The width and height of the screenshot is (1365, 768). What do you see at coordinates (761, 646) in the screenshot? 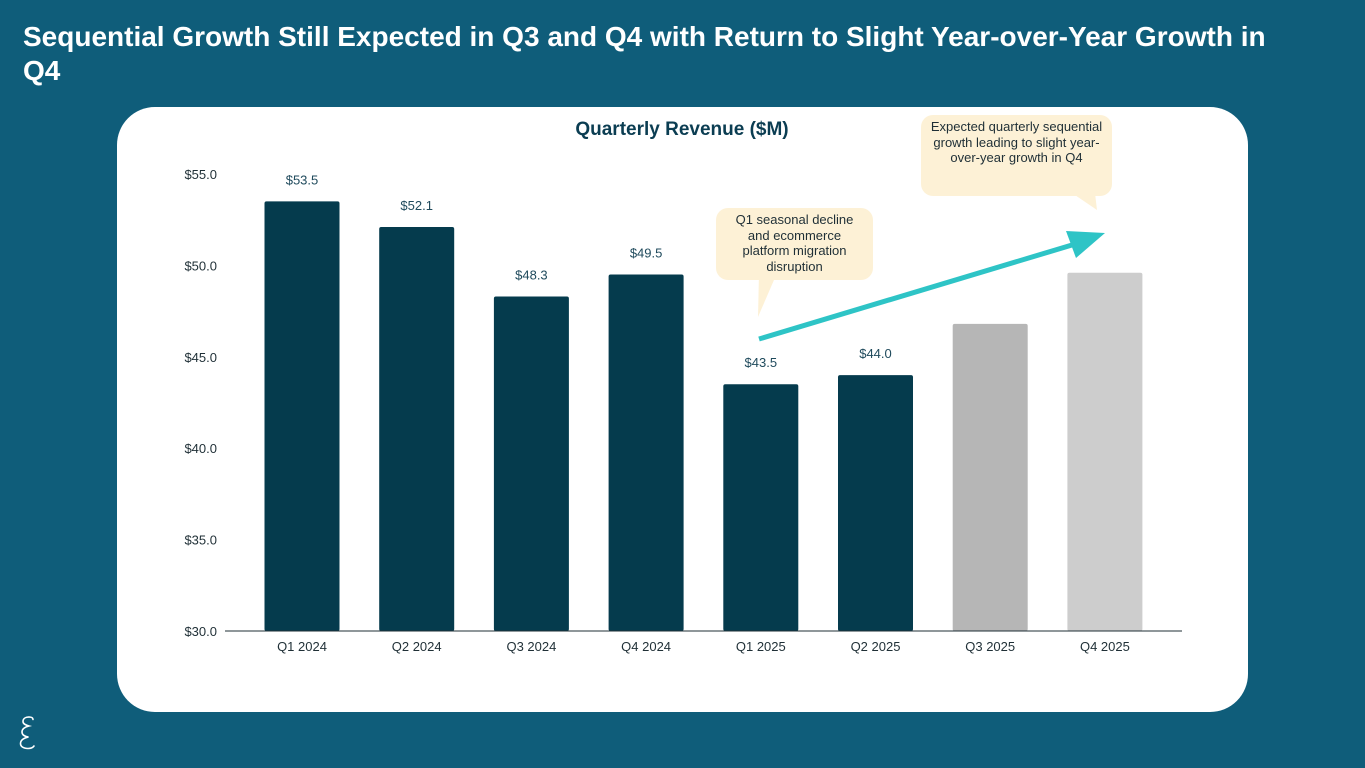
I see `x-tick-label: Q1 2025` at bounding box center [761, 646].